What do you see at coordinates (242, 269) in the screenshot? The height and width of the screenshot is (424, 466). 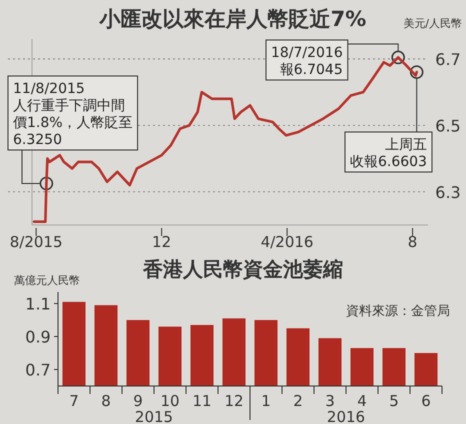 I see `chart-title: 香港人民幣資金池萎縮` at bounding box center [242, 269].